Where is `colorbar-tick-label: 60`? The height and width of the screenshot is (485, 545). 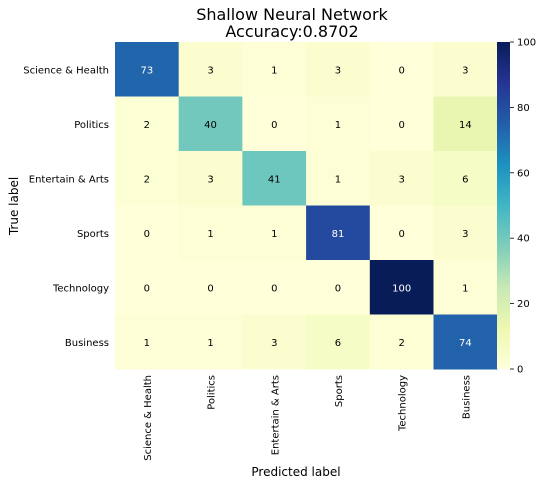 colorbar-tick-label: 60 is located at coordinates (523, 173).